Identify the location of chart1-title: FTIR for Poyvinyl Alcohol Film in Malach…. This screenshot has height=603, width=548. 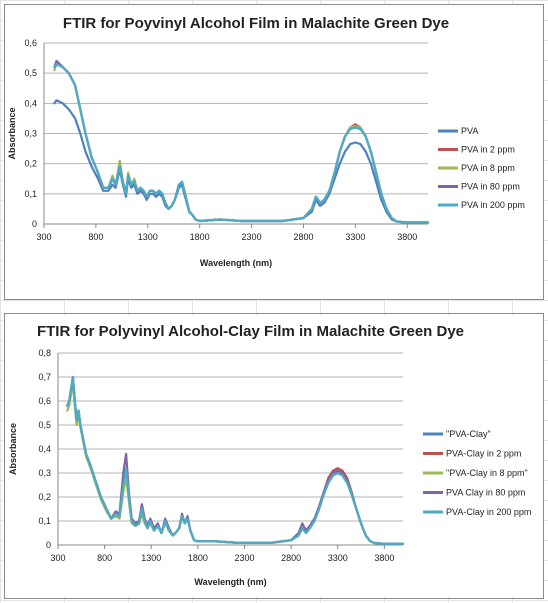
(256, 23).